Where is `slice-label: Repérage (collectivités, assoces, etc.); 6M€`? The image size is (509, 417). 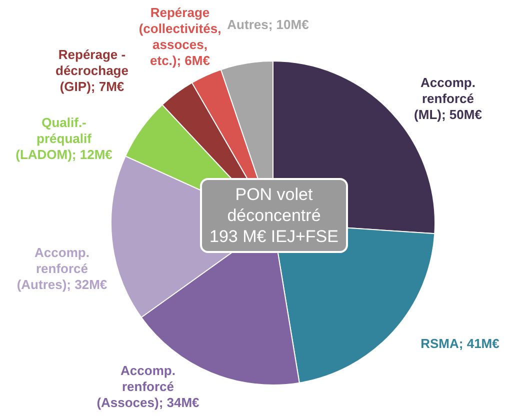 slice-label: Repérage (collectivités, assoces, etc.); 6M€ is located at coordinates (180, 36).